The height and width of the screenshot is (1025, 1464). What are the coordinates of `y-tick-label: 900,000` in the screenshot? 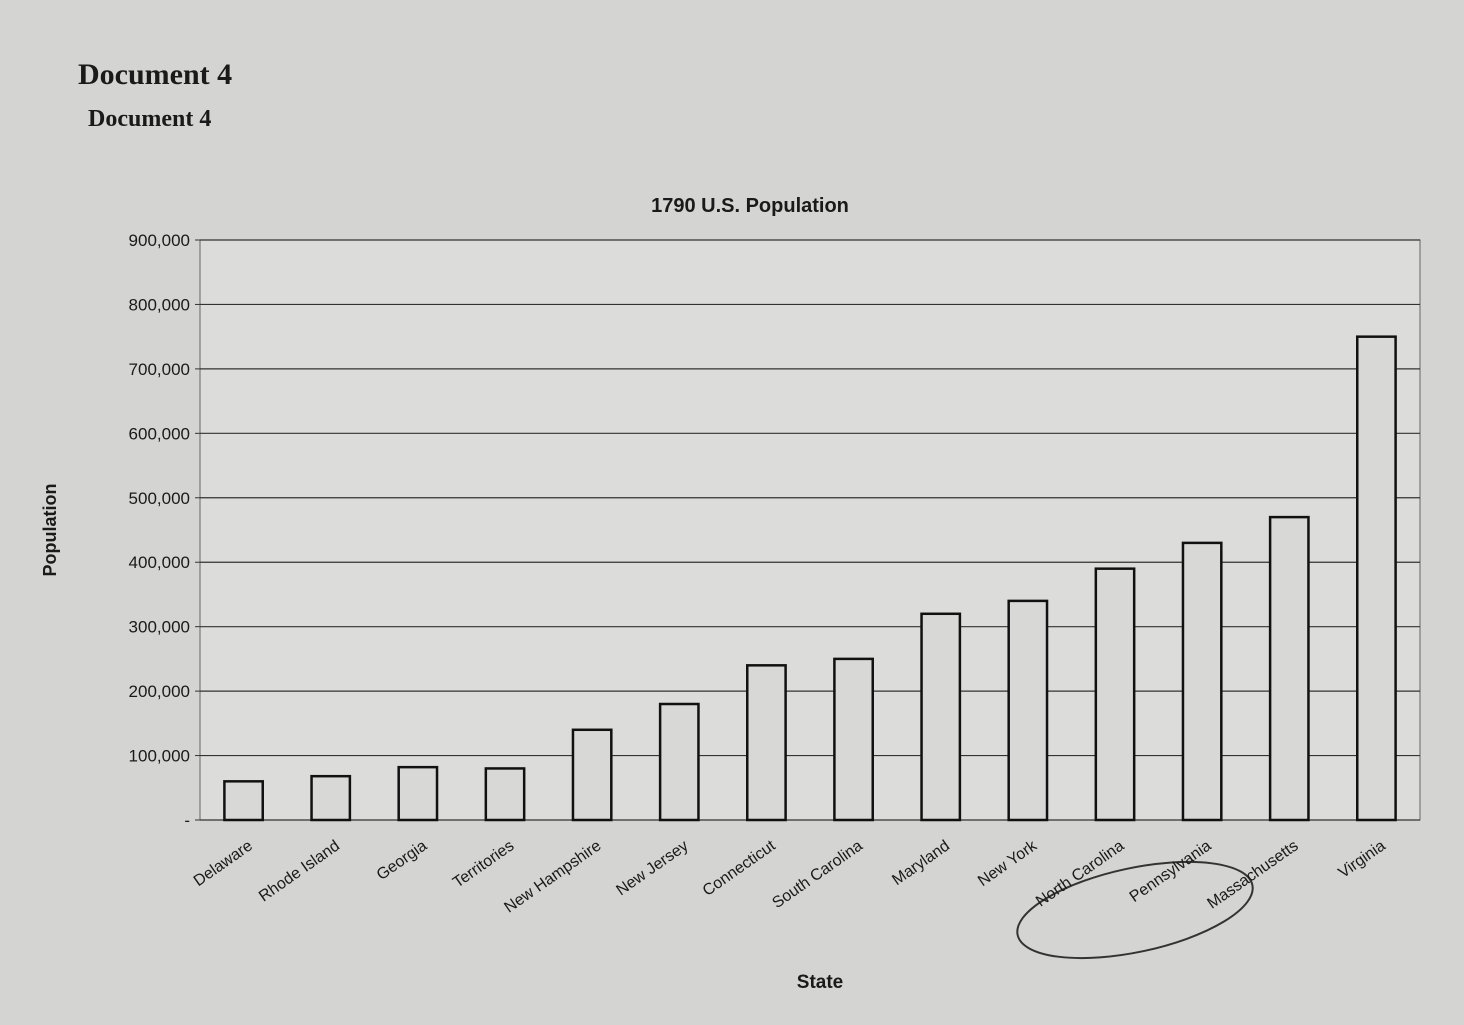 It's located at (159, 240).